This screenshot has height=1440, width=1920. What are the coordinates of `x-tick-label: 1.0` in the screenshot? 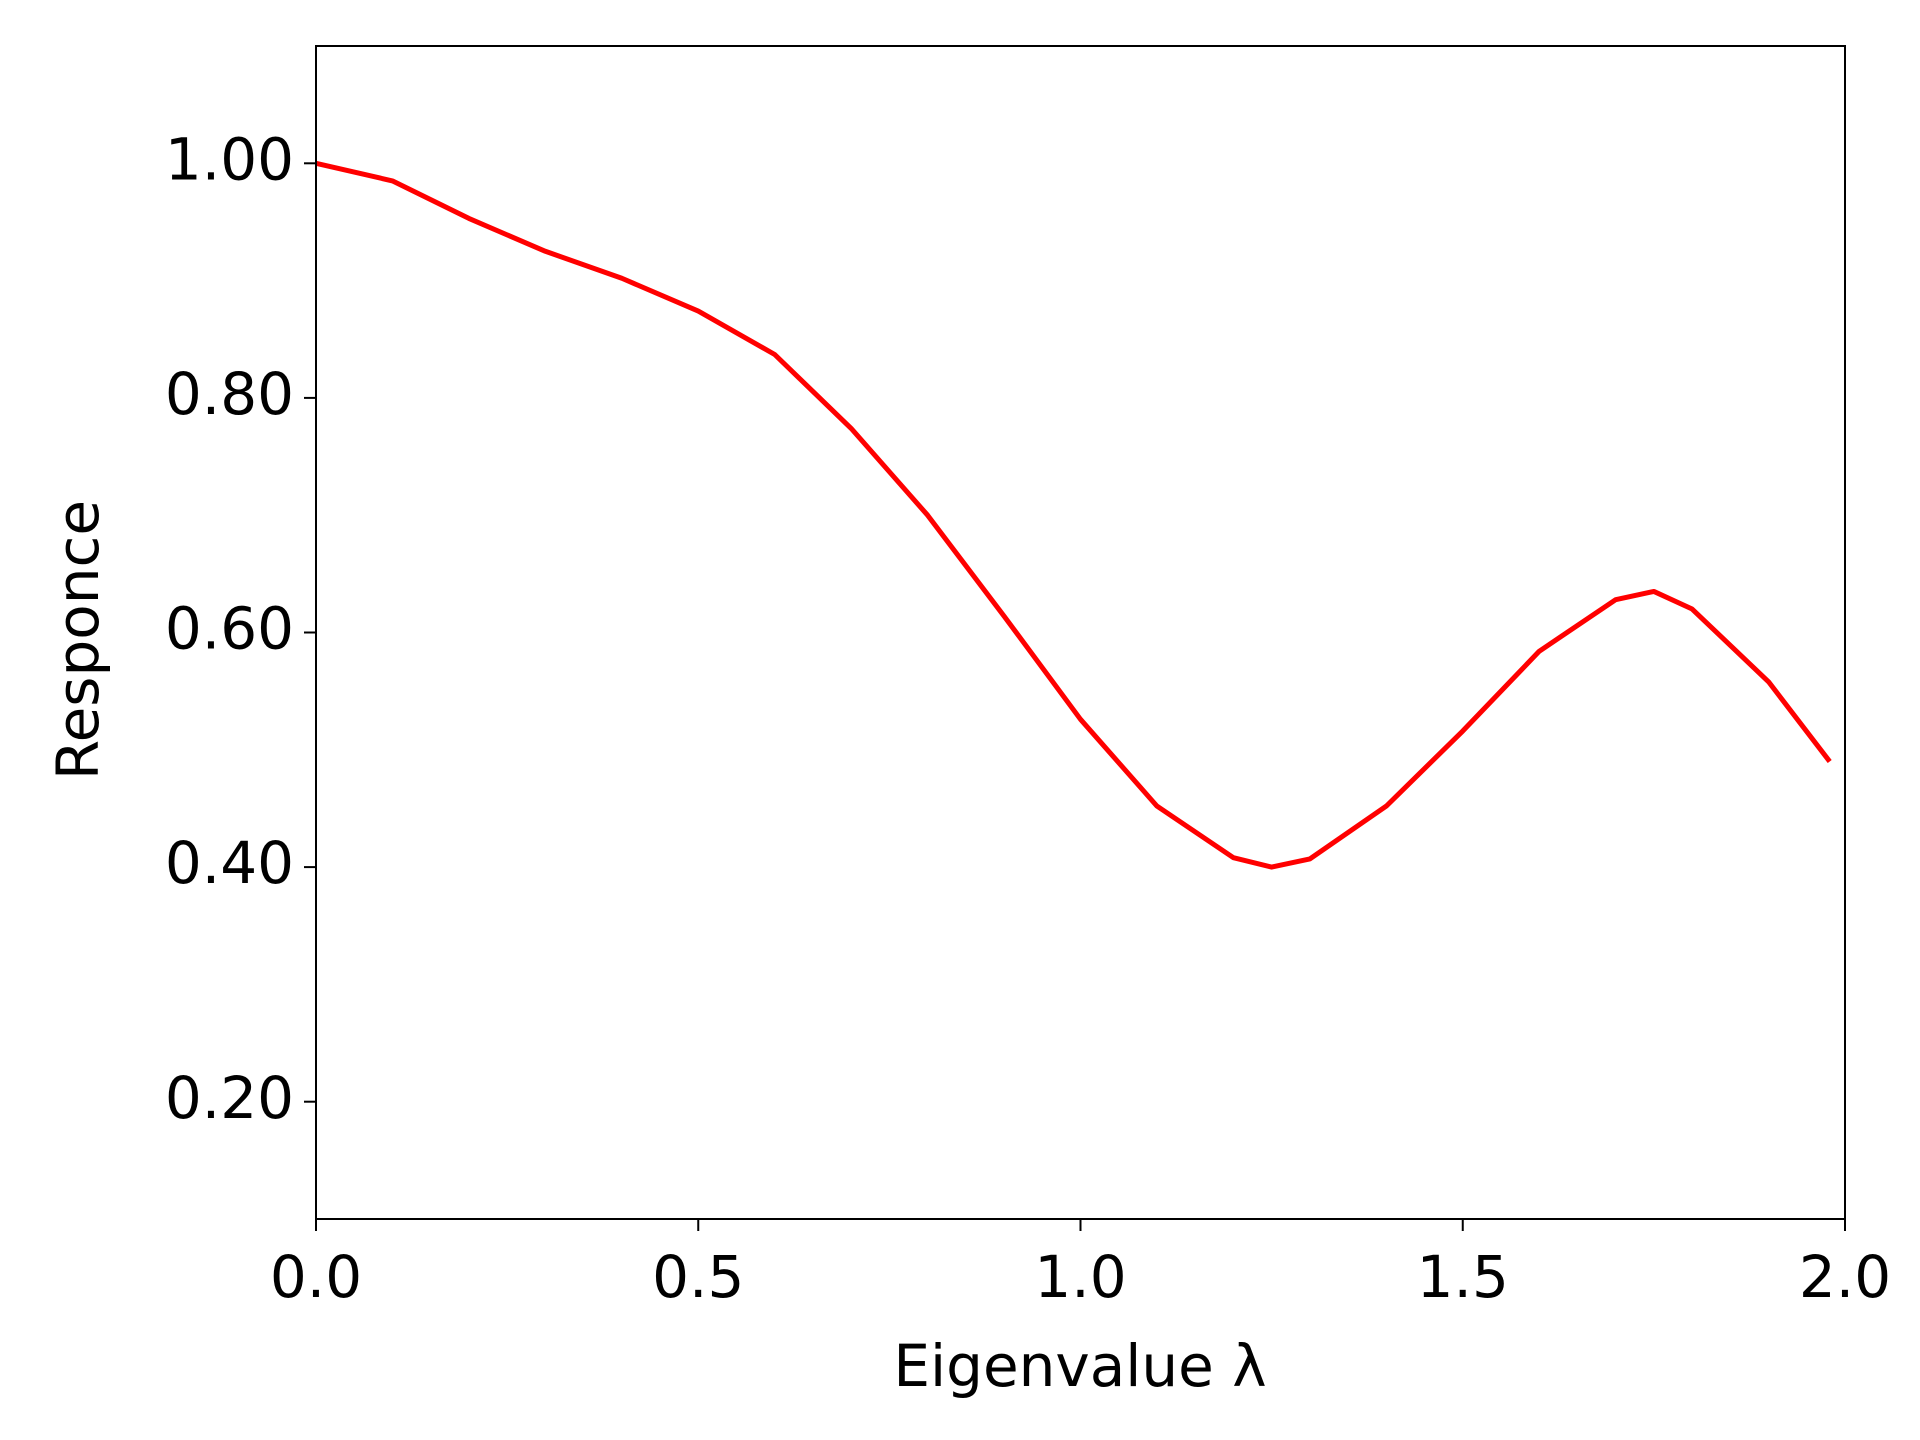 It's located at (1080, 1277).